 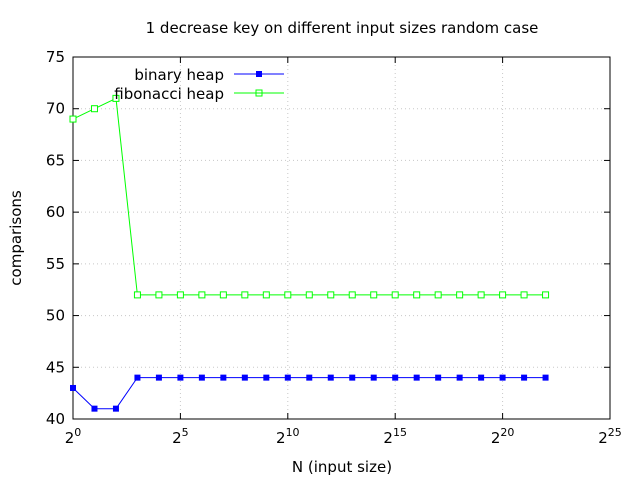 What do you see at coordinates (615, 432) in the screenshot?
I see `x-tick-exponent: 25` at bounding box center [615, 432].